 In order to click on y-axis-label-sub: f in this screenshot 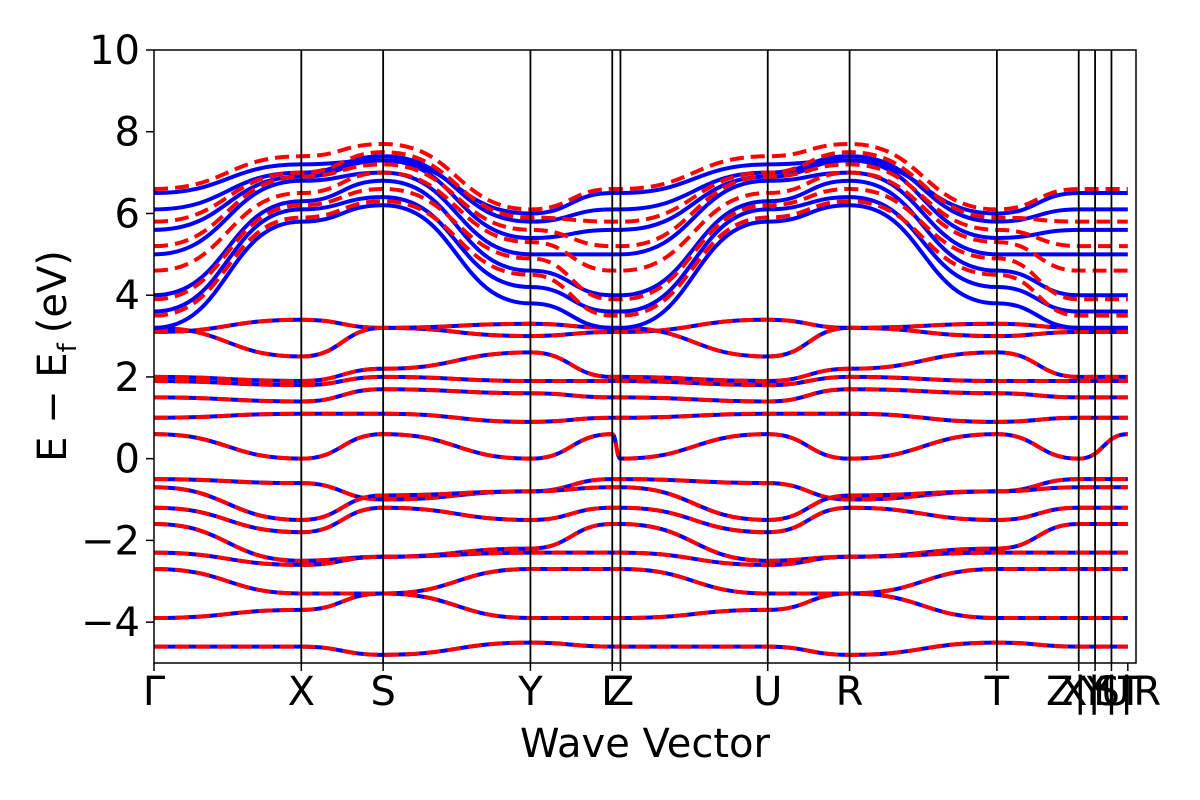, I will do `click(68, 347)`.